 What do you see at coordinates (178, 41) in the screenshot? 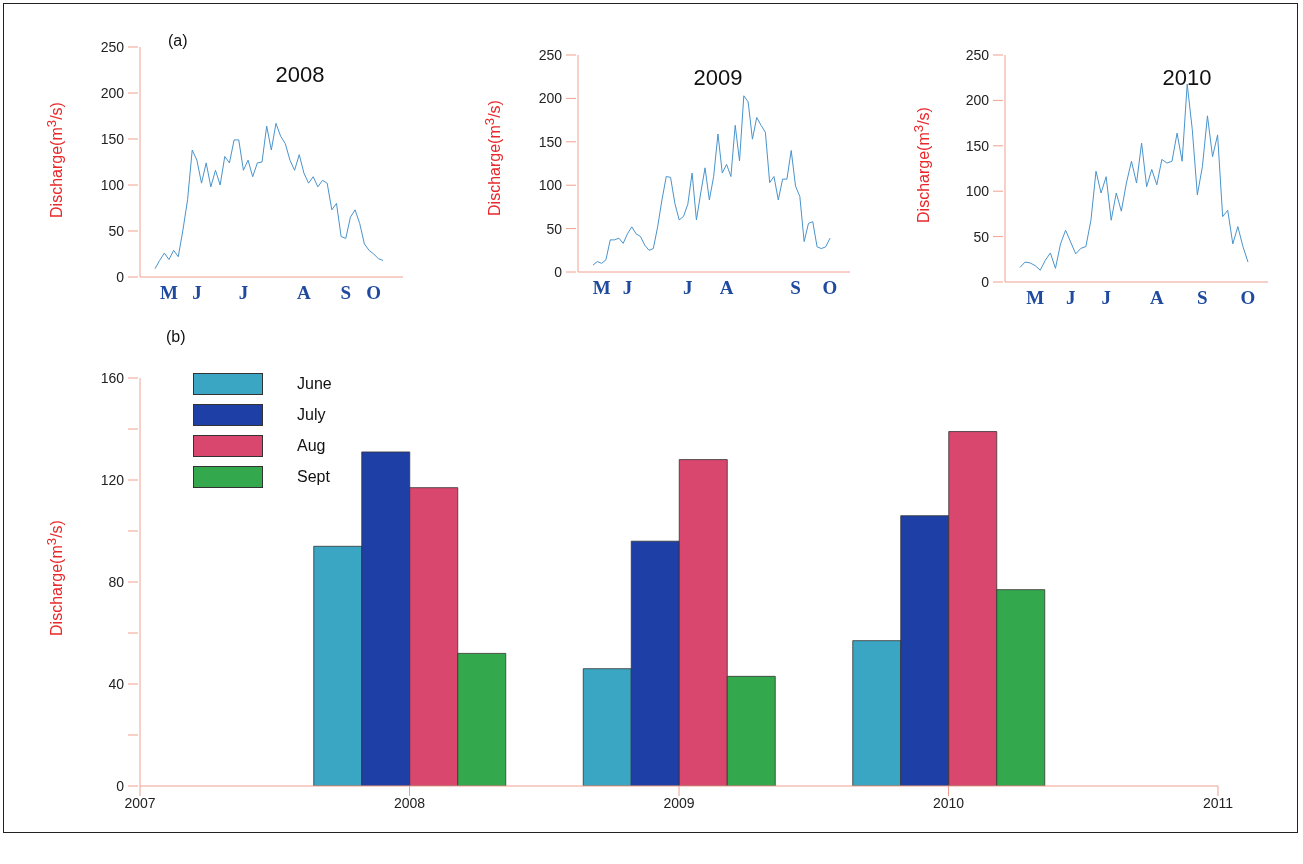
I see `annotation: (a)` at bounding box center [178, 41].